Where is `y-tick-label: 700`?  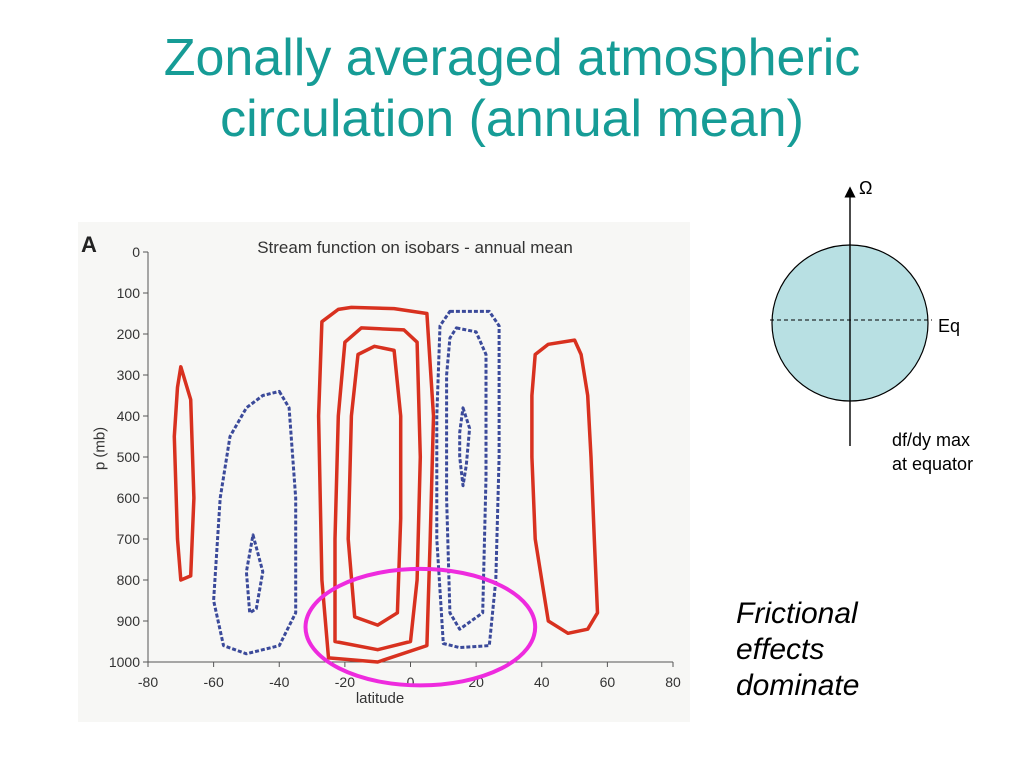
y-tick-label: 700 is located at coordinates (129, 539).